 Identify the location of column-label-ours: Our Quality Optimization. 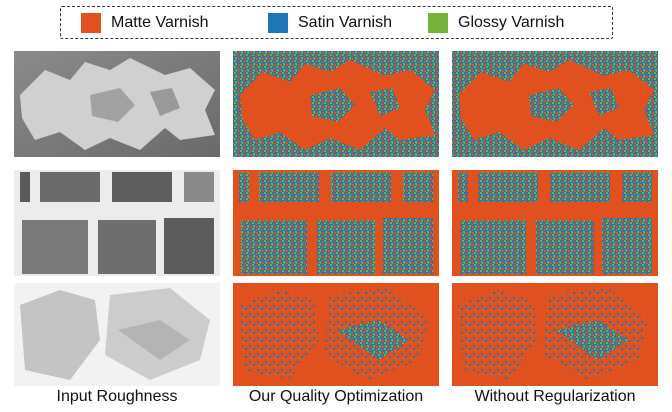
(336, 396).